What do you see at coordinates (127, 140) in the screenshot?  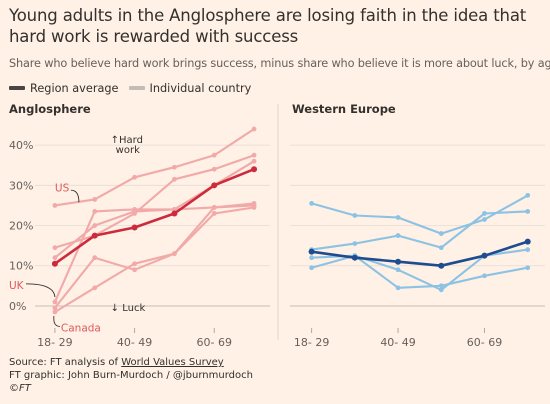 I see `annotation-up-line1: ↑Hard` at bounding box center [127, 140].